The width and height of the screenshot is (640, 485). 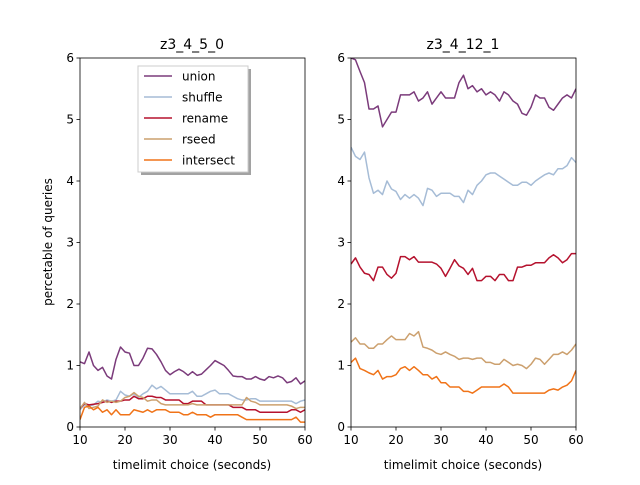 I want to click on legend-label-union: union, so click(x=199, y=77).